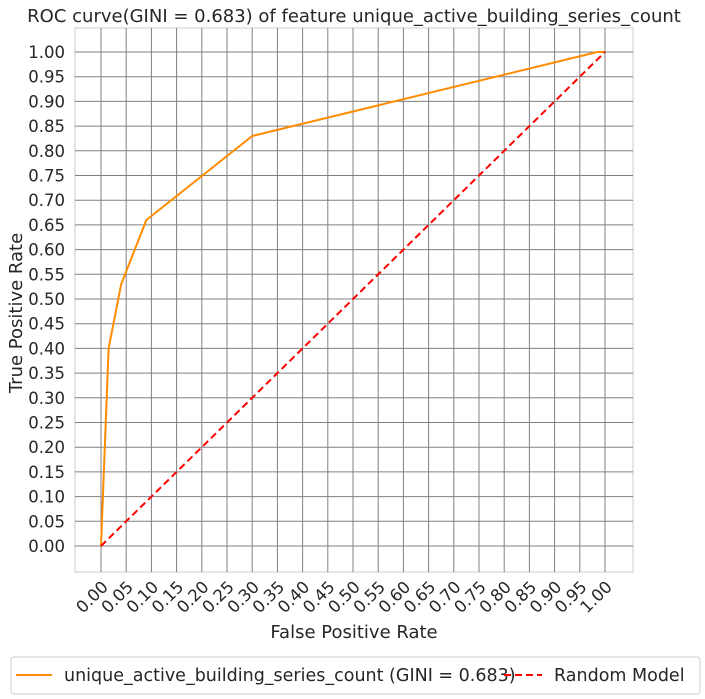 The width and height of the screenshot is (705, 699). I want to click on y-tick-label: 0.10, so click(46, 497).